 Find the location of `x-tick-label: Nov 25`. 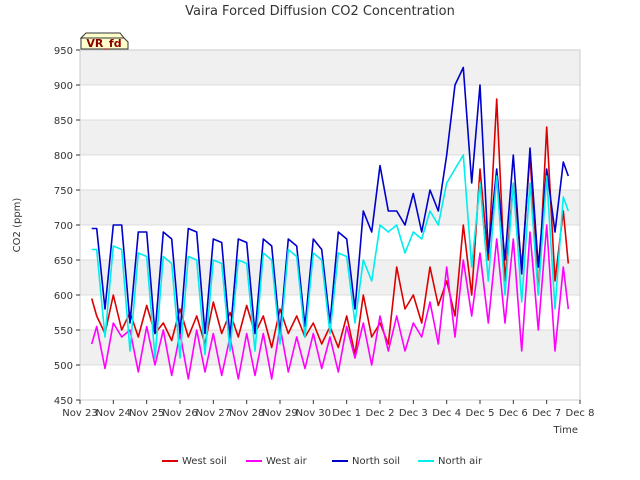

x-tick-label: Nov 25 is located at coordinates (146, 413).